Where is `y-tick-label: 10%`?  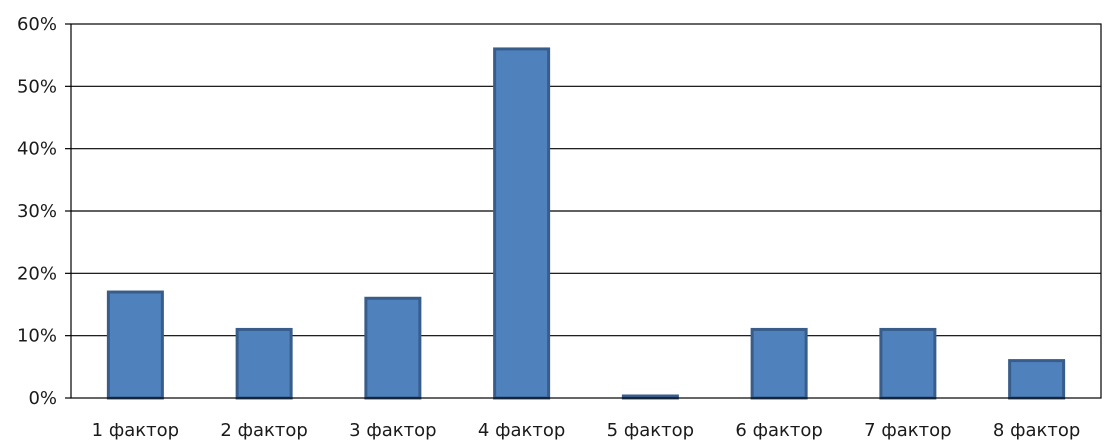 y-tick-label: 10% is located at coordinates (37, 336).